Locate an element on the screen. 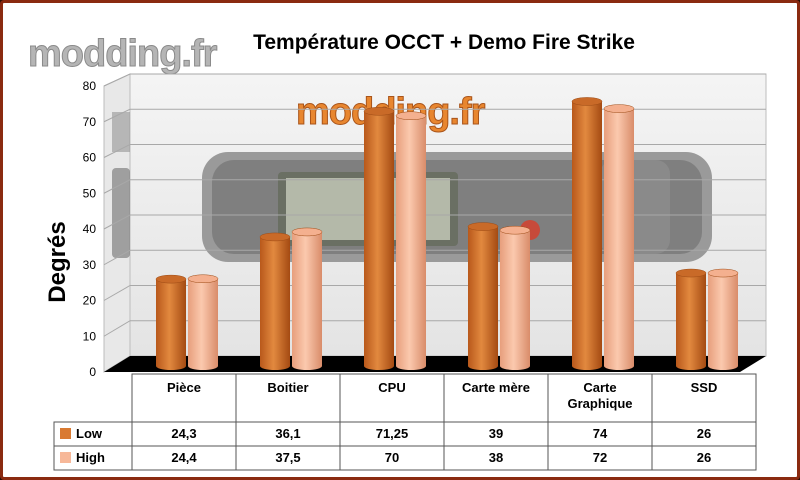 This screenshot has width=800, height=480. data-label: 70 is located at coordinates (392, 457).